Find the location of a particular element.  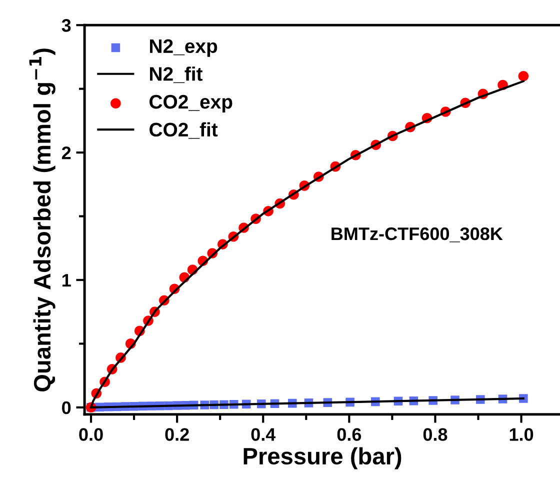

x-tick-label: 0.4 is located at coordinates (263, 434).